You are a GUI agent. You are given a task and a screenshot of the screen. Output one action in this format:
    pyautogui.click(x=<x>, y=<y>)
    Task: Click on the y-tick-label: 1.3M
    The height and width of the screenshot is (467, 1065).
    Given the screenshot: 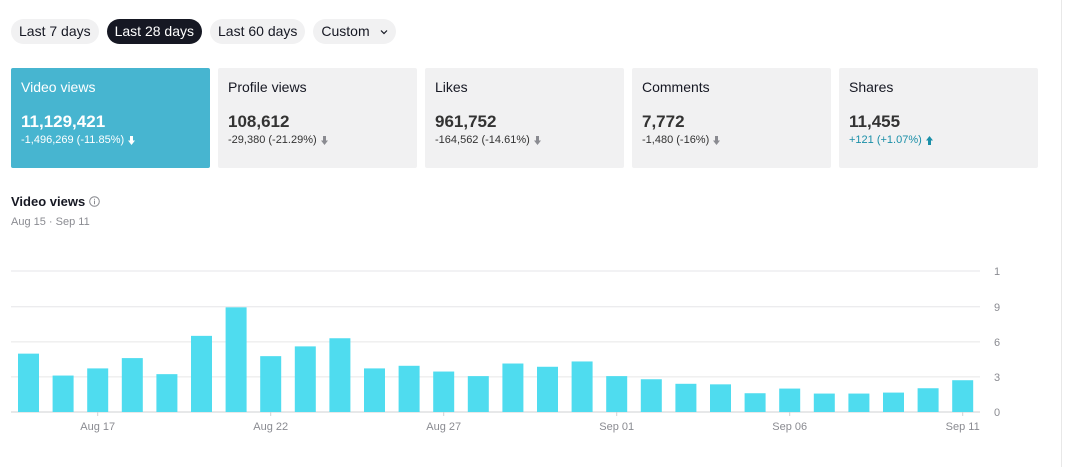 What is the action you would take?
    pyautogui.click(x=997, y=272)
    